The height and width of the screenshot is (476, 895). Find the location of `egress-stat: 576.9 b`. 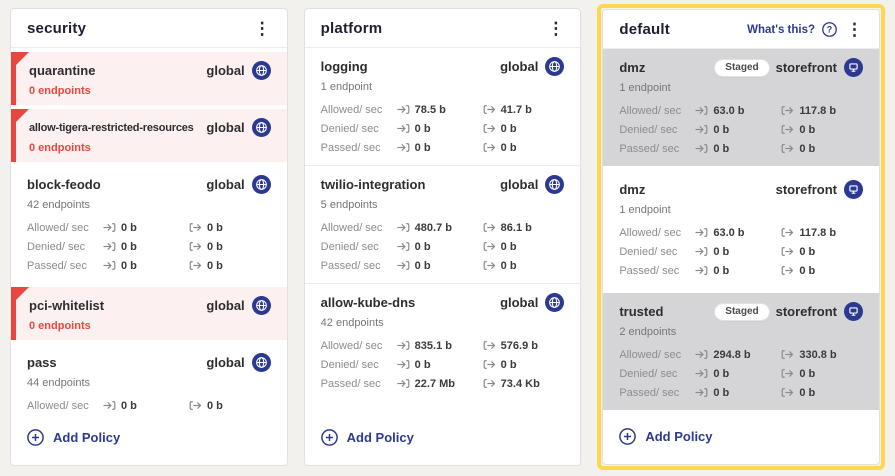

egress-stat: 576.9 b is located at coordinates (510, 346).